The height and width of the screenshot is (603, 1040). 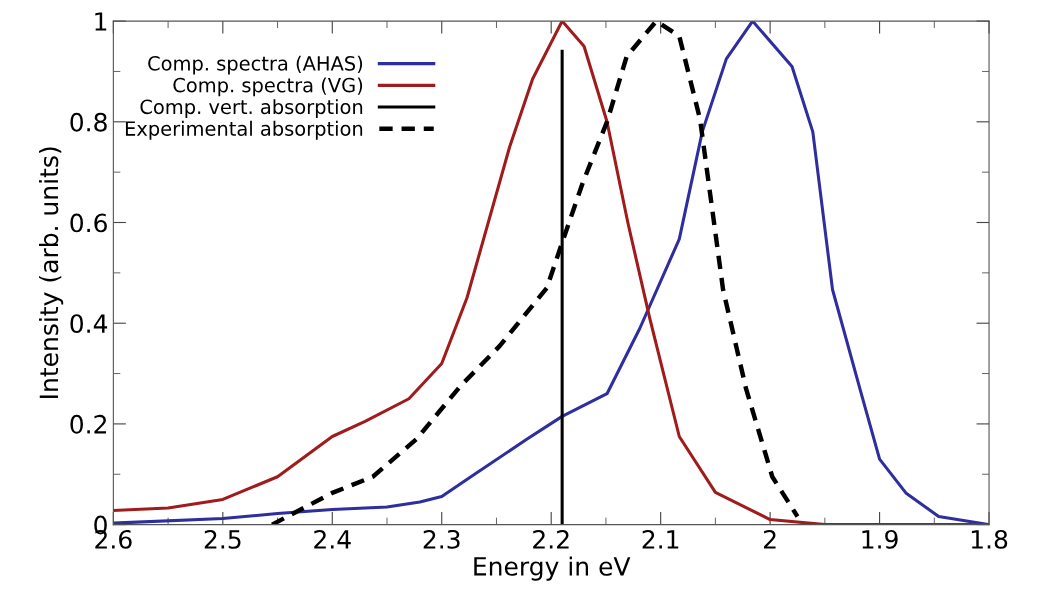 What do you see at coordinates (268, 87) in the screenshot?
I see `legend-label: Comp. spectra (VG)` at bounding box center [268, 87].